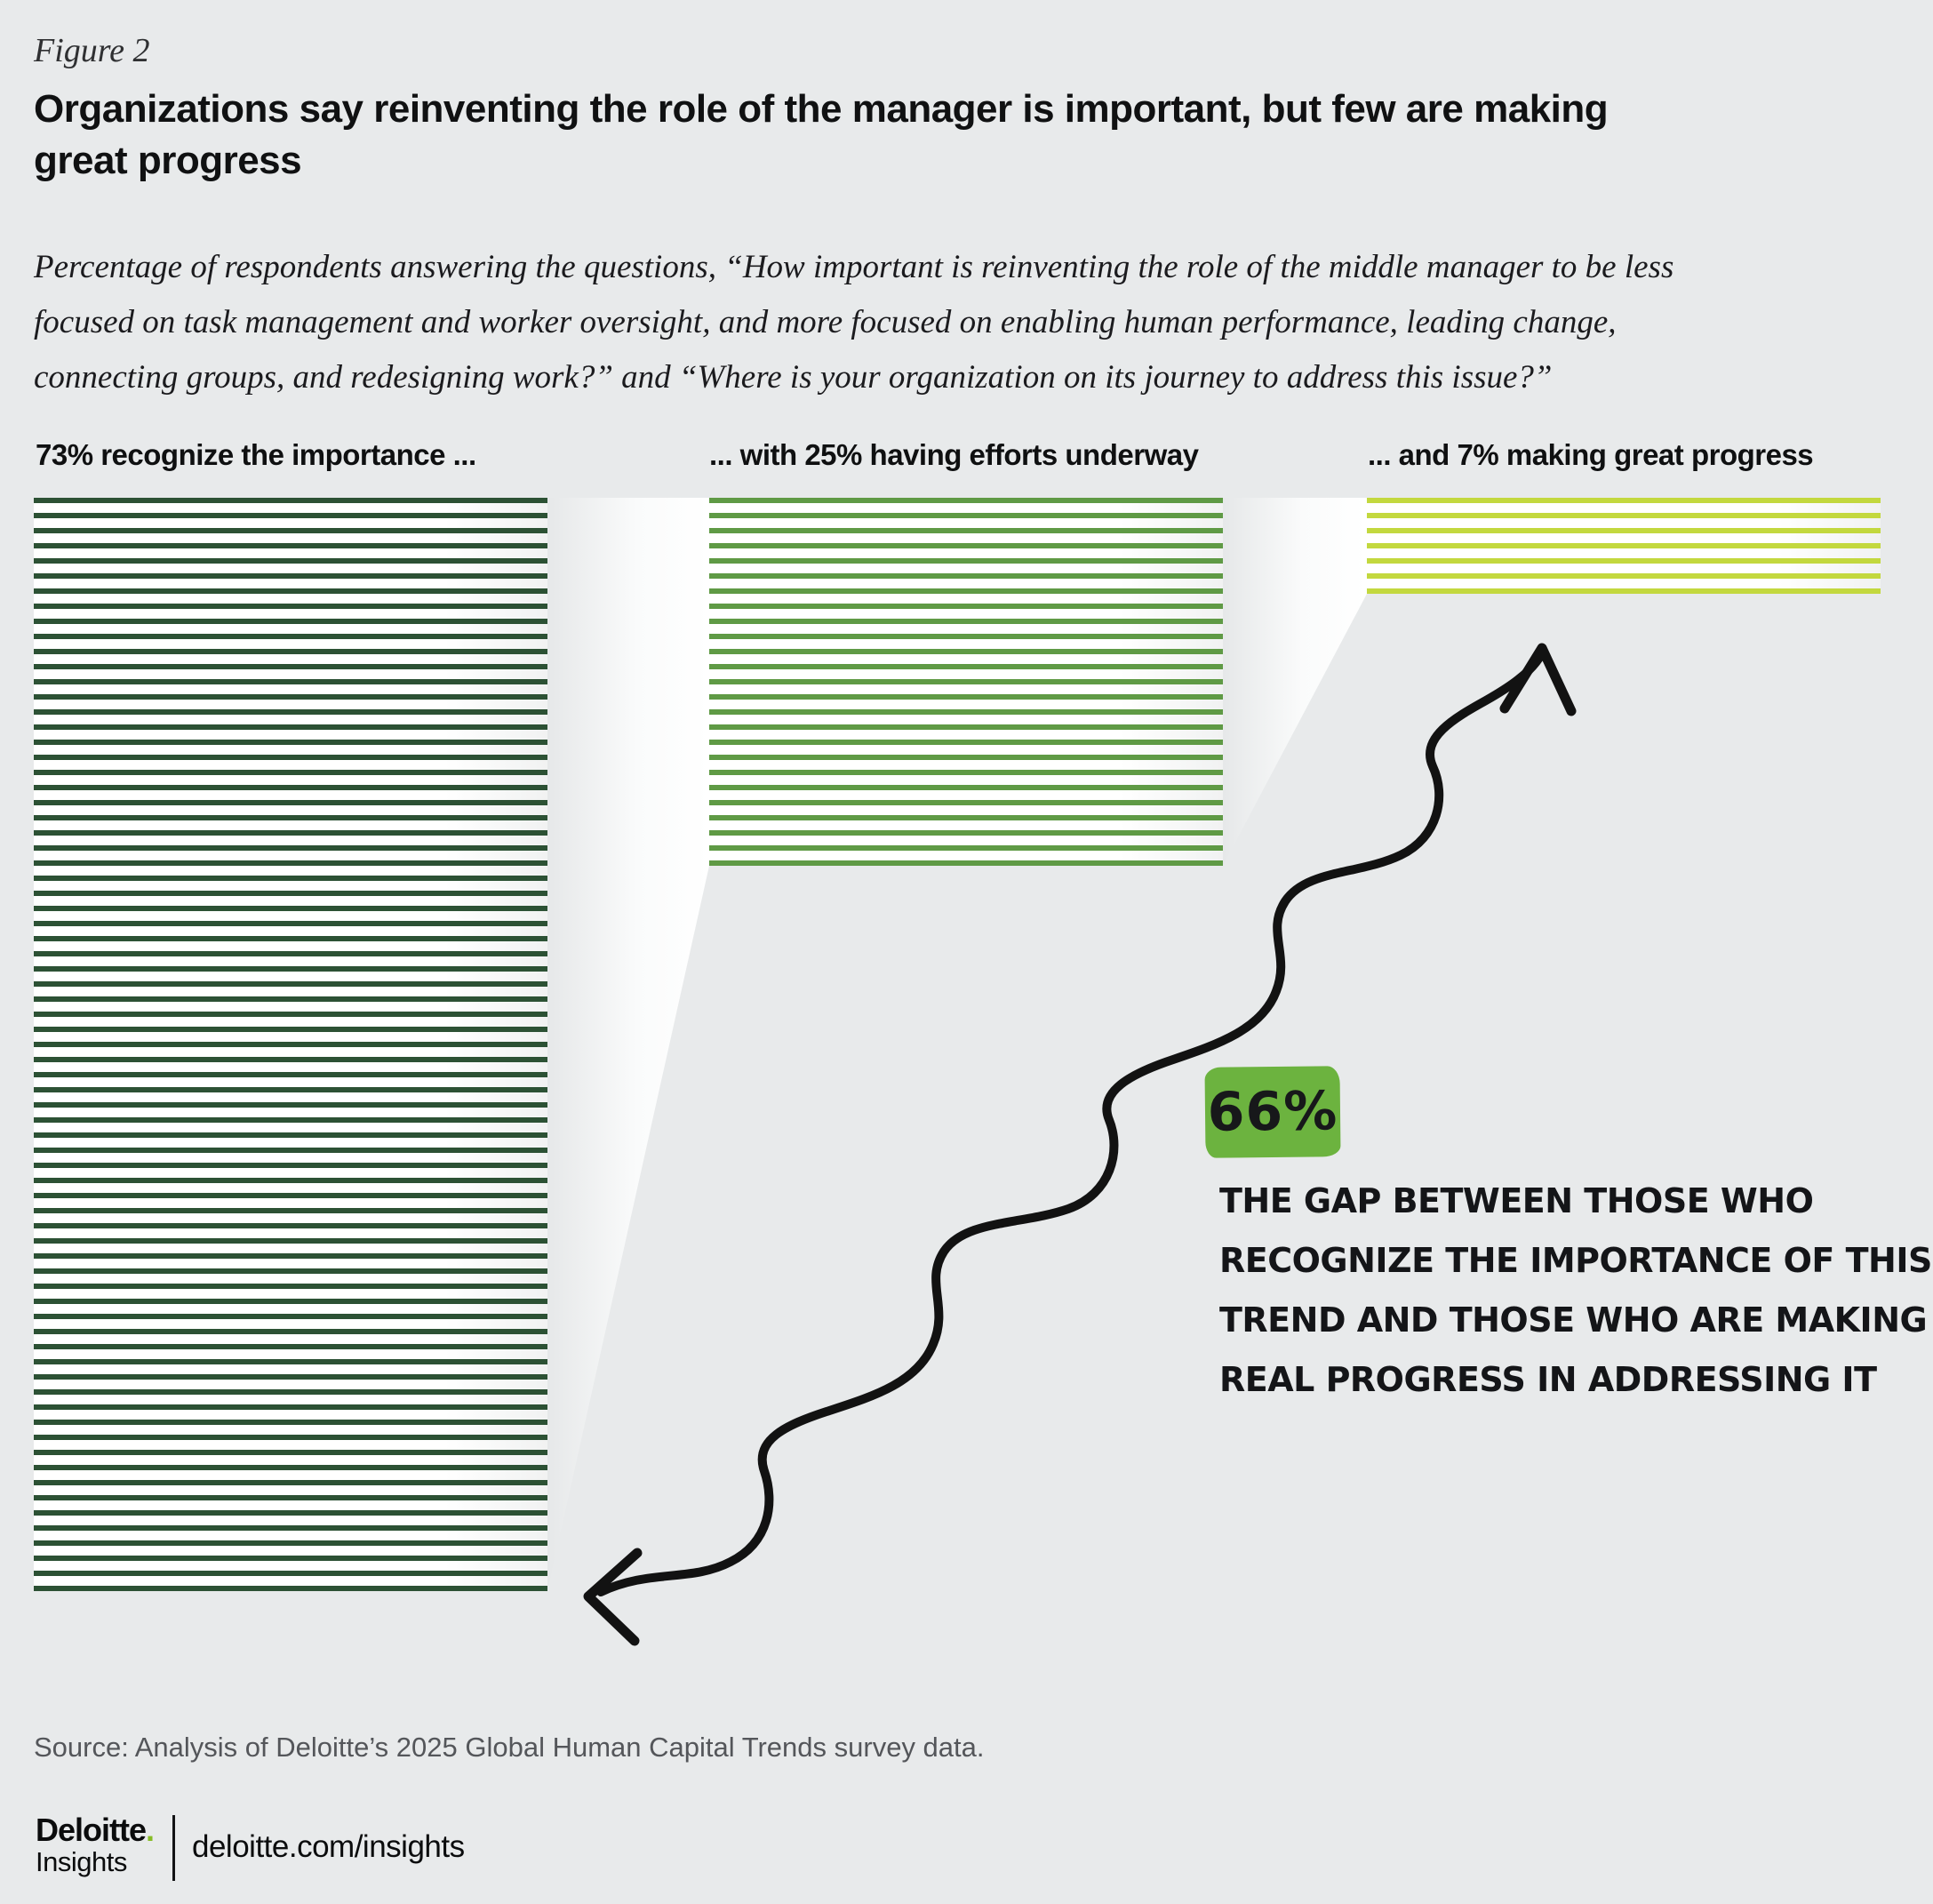 This screenshot has height=1904, width=1933. What do you see at coordinates (91, 1830) in the screenshot?
I see `logo-word: Deloitte` at bounding box center [91, 1830].